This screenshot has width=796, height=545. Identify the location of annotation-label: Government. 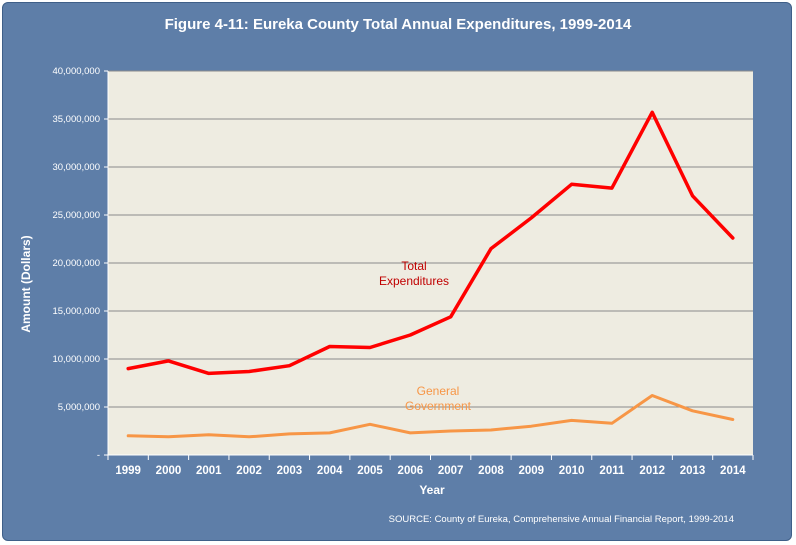
(438, 406).